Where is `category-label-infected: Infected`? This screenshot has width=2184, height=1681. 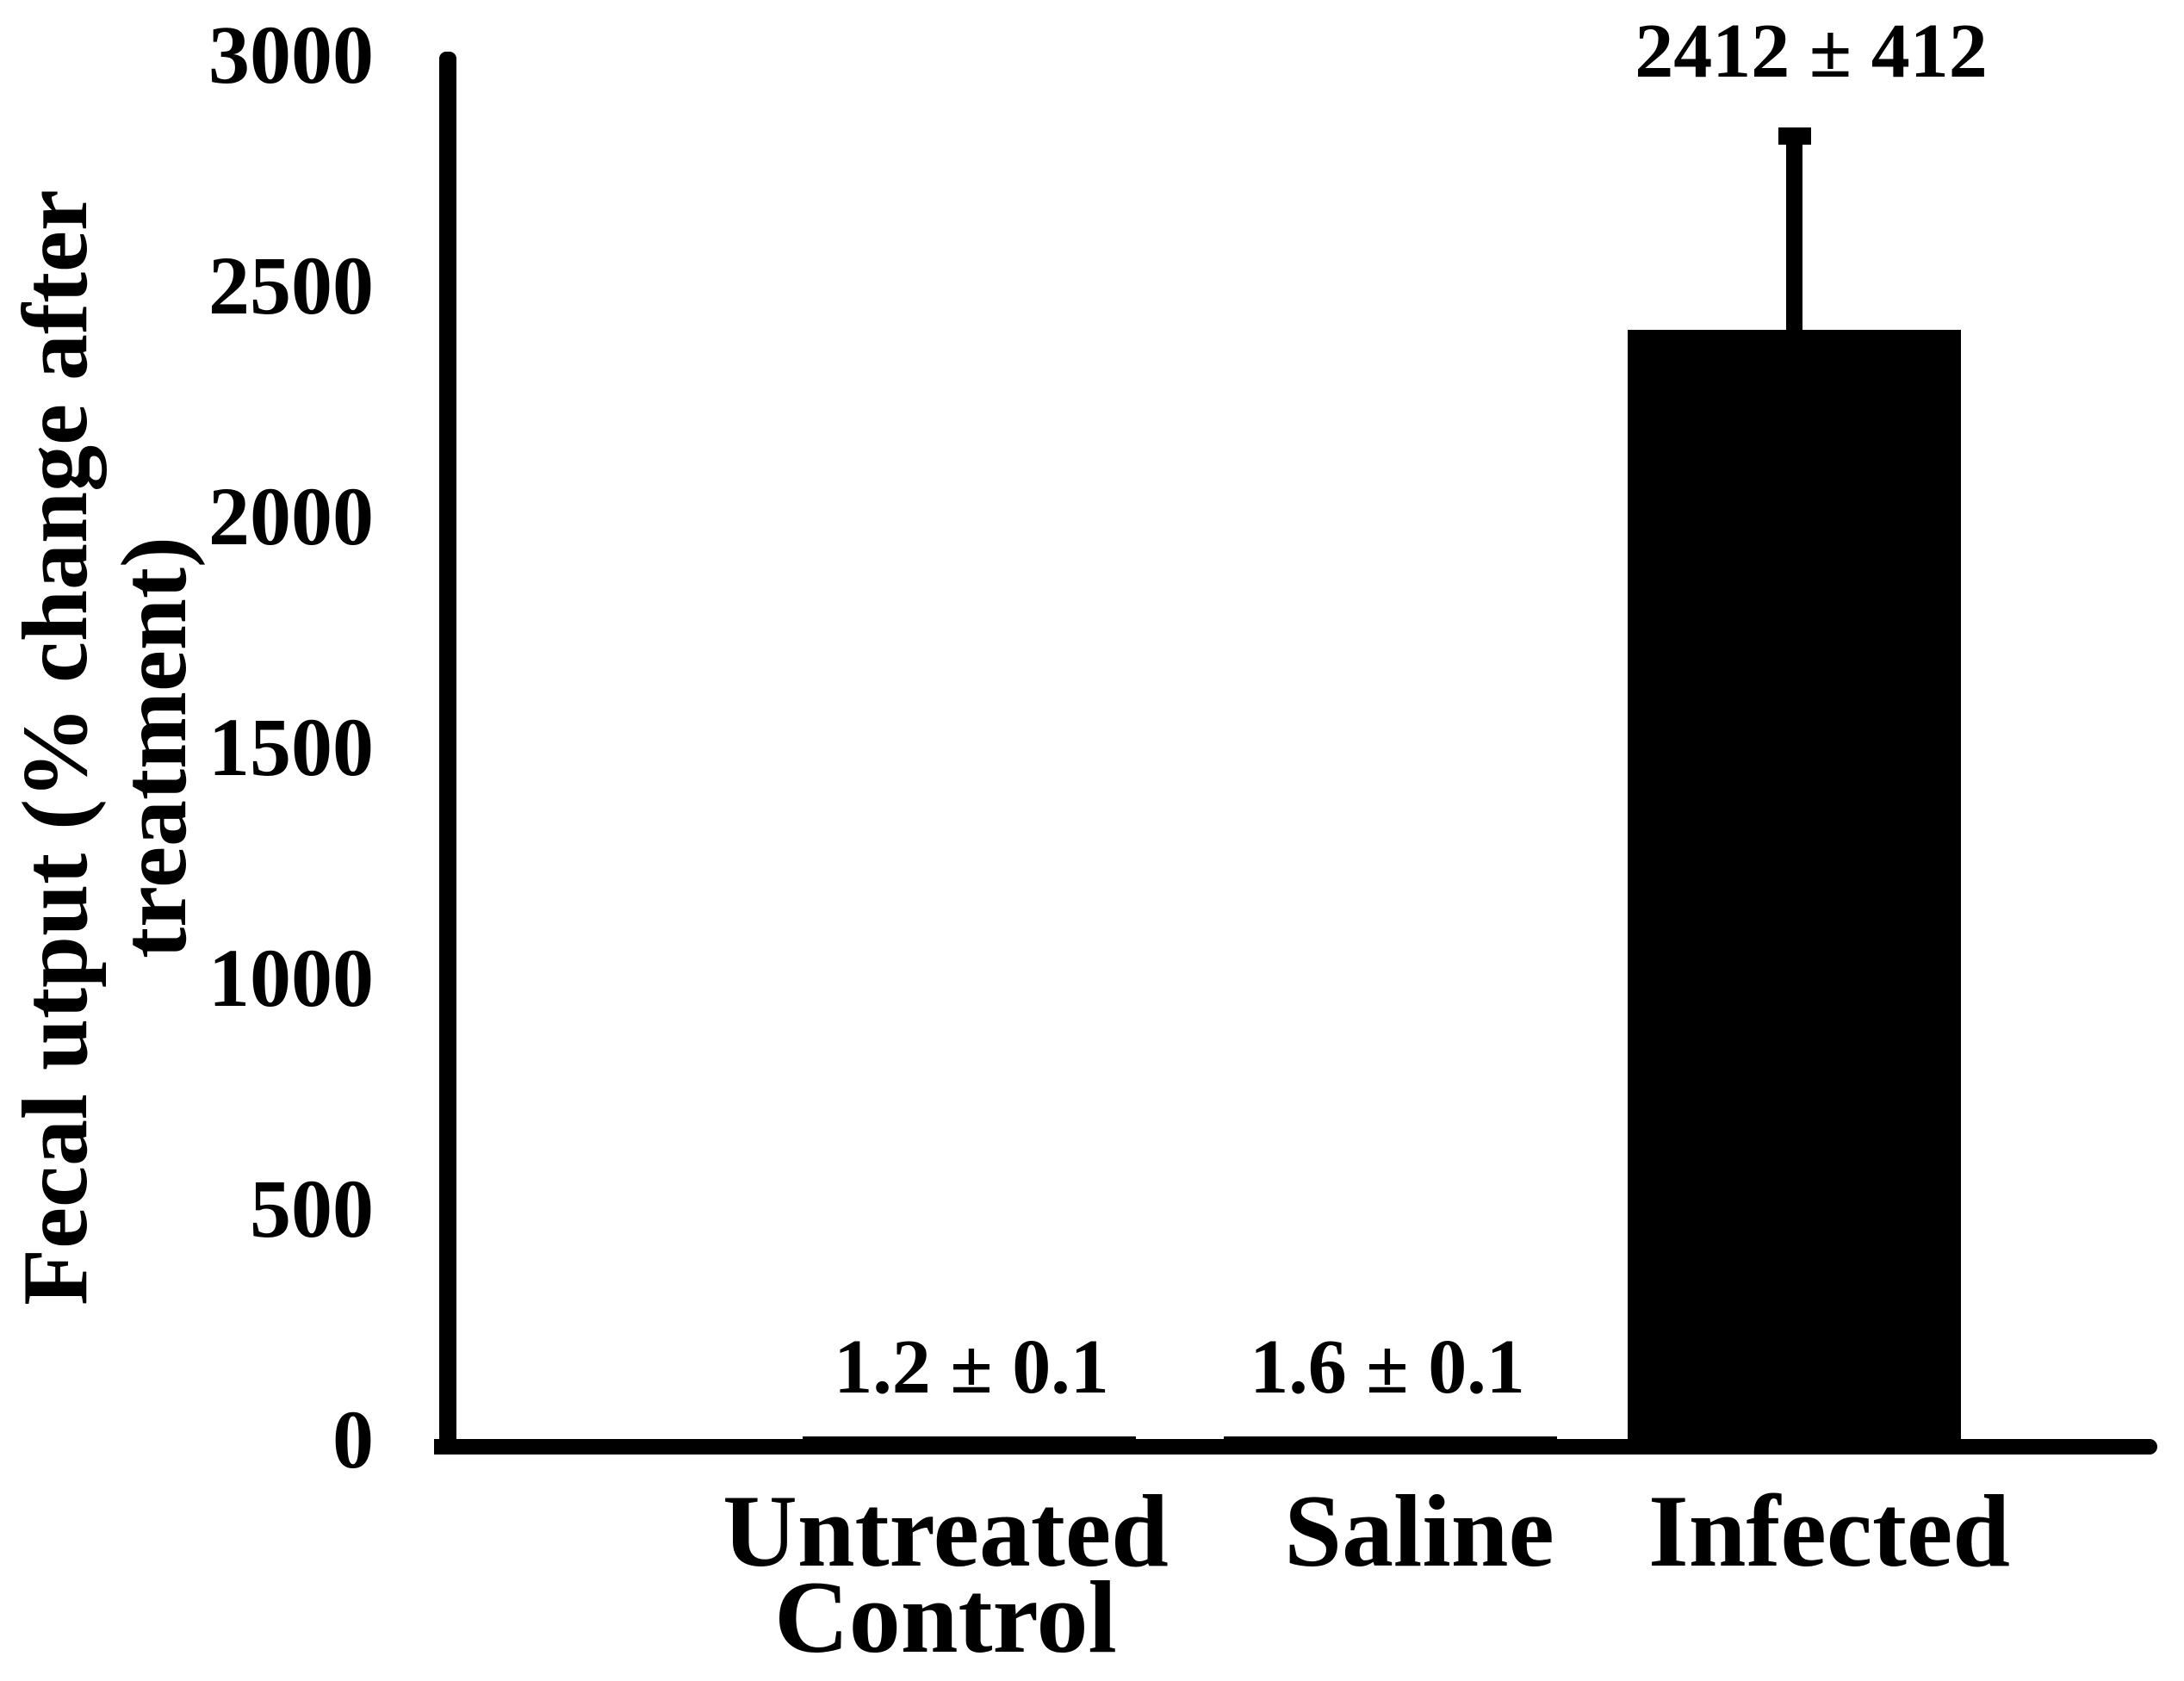
category-label-infected: Infected is located at coordinates (1829, 1530).